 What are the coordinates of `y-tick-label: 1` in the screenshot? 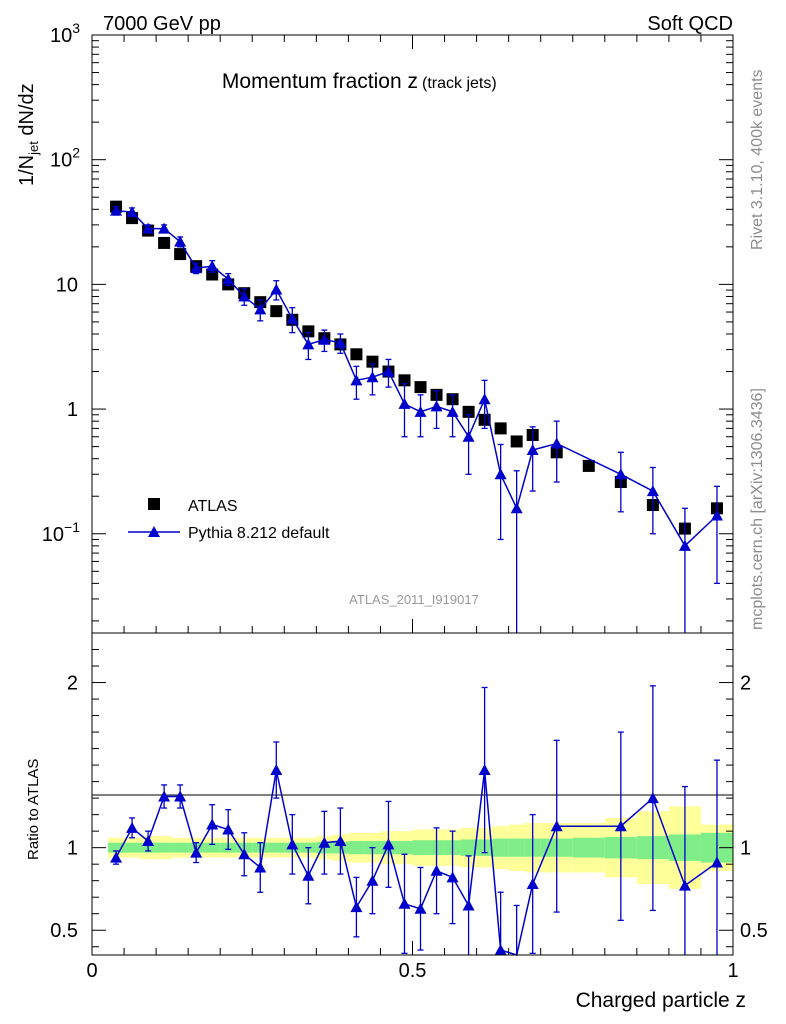 It's located at (72, 410).